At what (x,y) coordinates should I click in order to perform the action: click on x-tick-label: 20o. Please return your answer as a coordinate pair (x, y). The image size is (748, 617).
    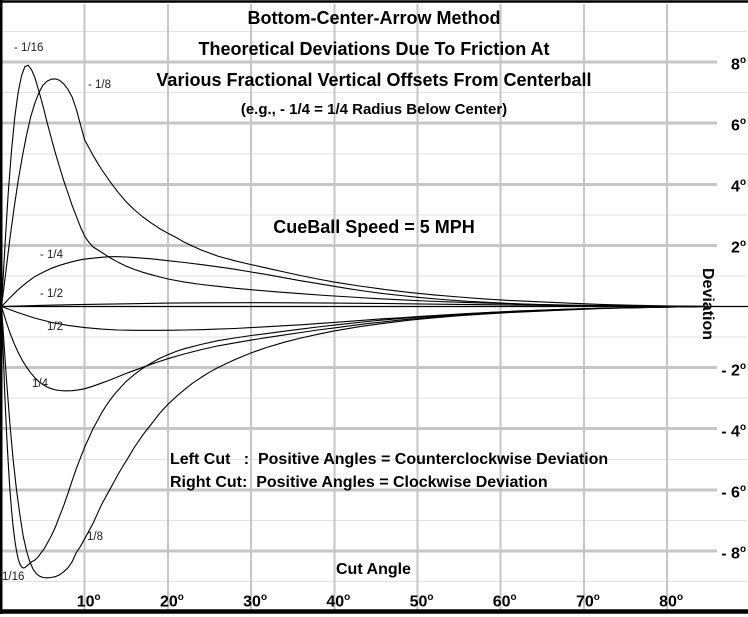
    Looking at the image, I should click on (171, 601).